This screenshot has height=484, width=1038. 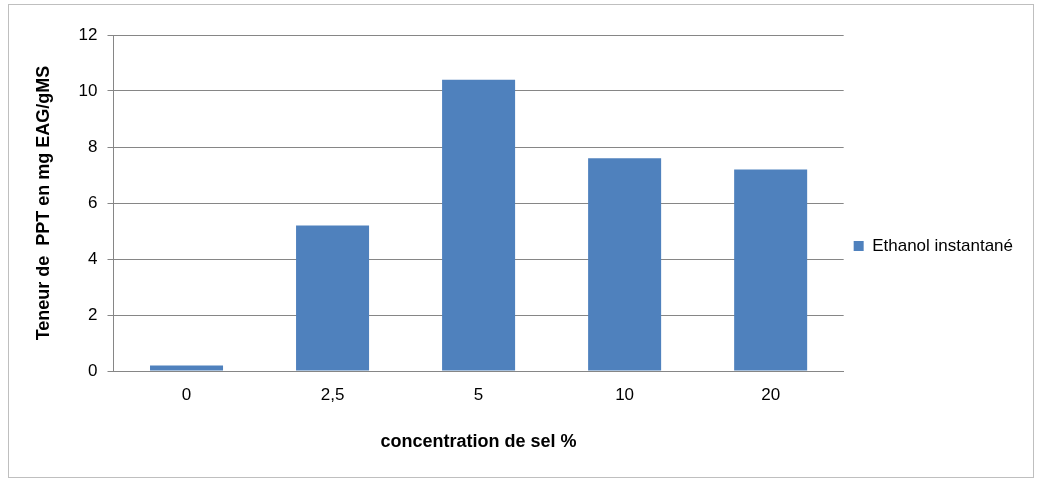 I want to click on x-tick-label: 20, so click(x=771, y=394).